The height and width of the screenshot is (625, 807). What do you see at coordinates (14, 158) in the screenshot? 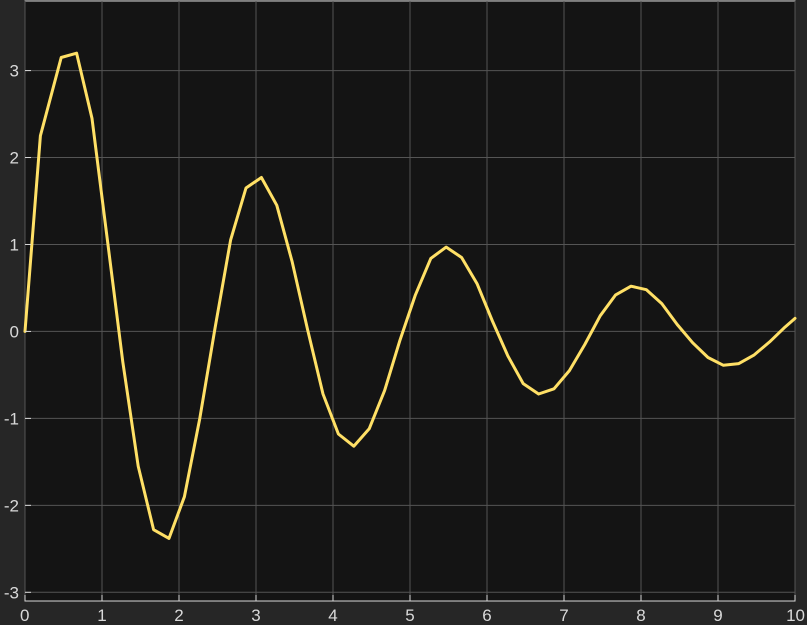
I see `y-tick-label: 2` at bounding box center [14, 158].